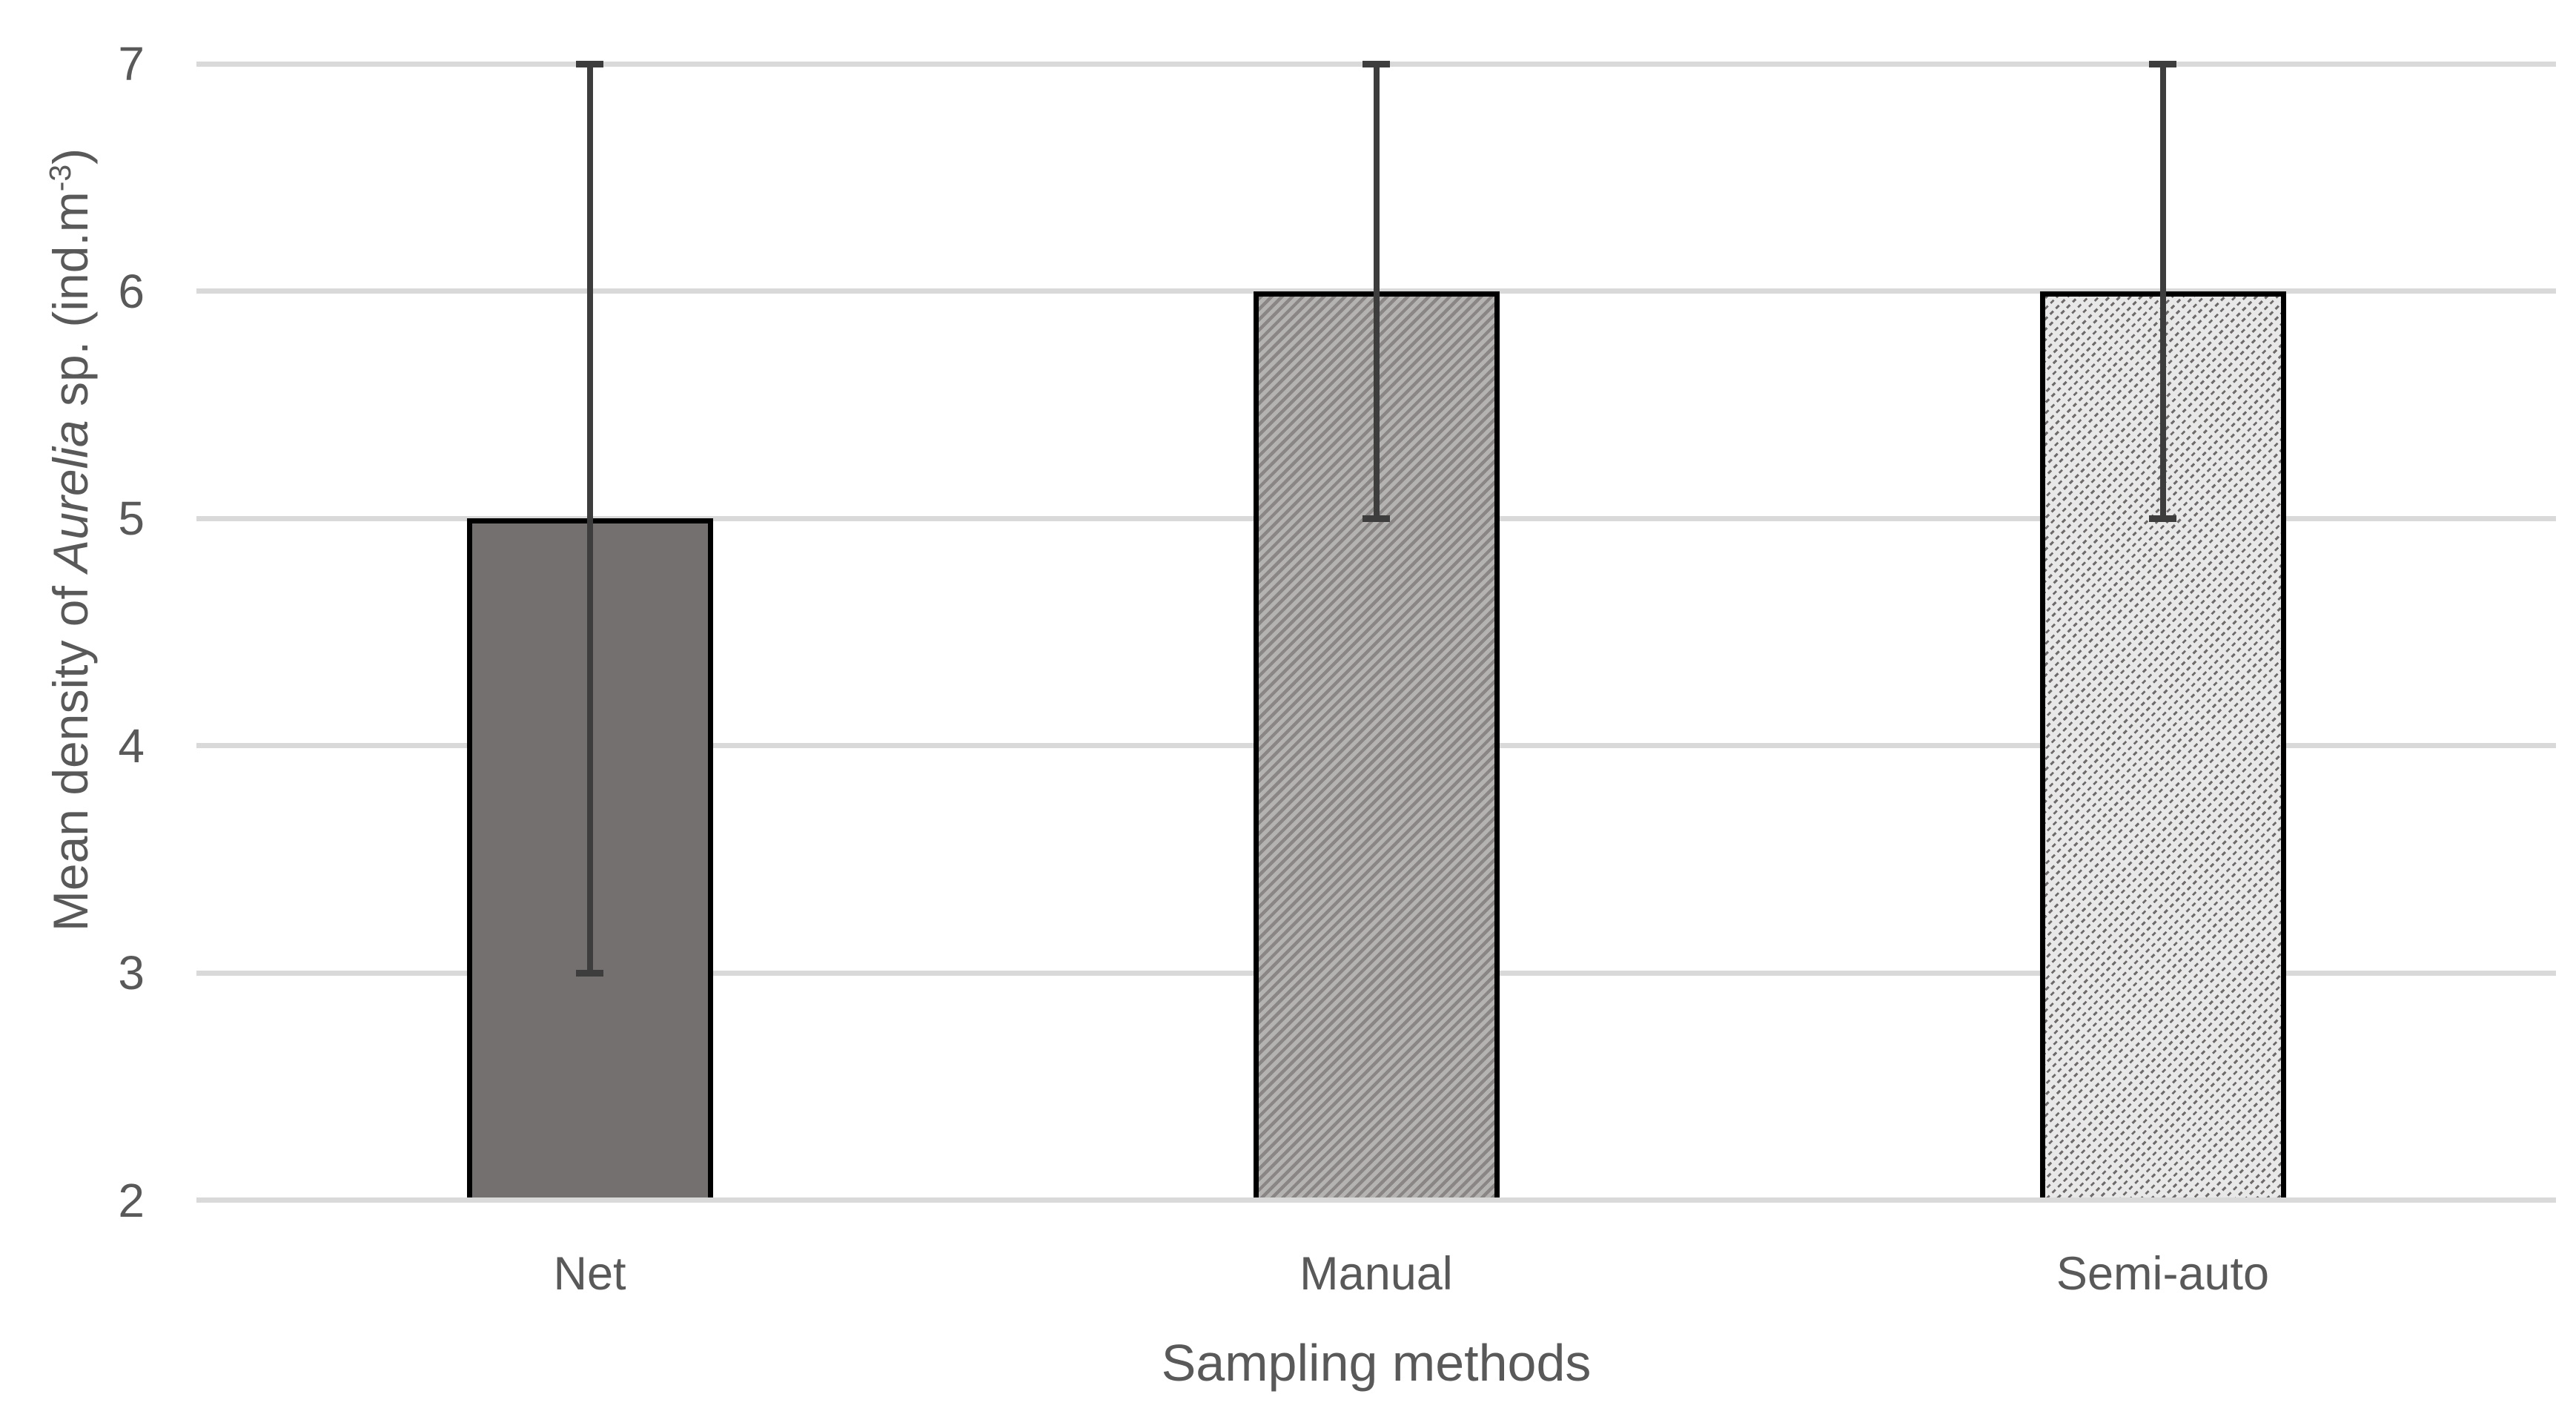  Describe the element at coordinates (131, 973) in the screenshot. I see `y-tick-label-3: 3` at that location.